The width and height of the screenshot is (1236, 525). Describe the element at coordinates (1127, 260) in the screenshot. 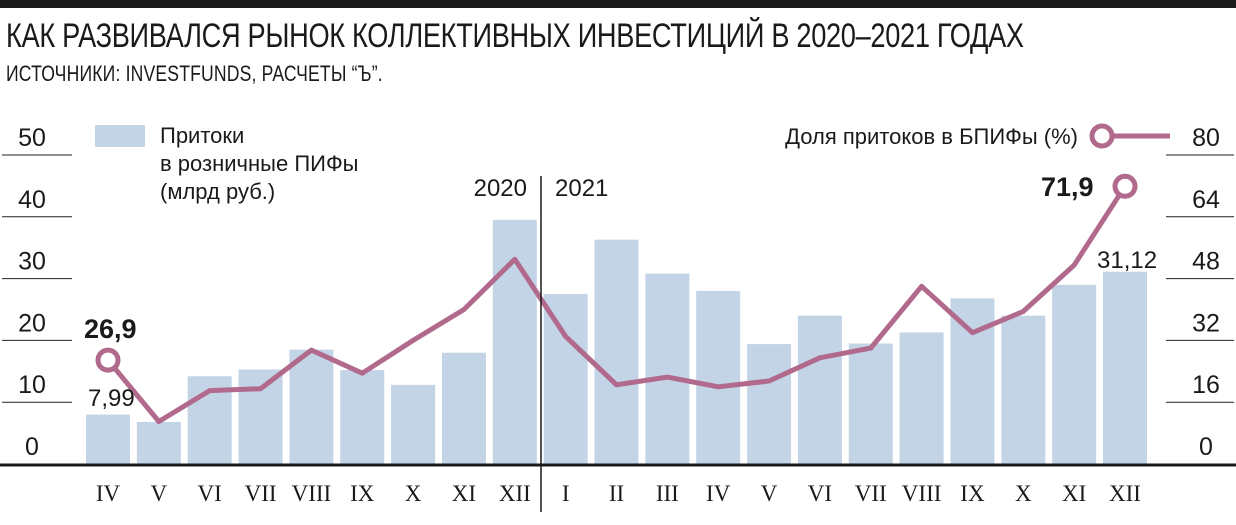

I see `annotation-last-bar: 31,12` at that location.